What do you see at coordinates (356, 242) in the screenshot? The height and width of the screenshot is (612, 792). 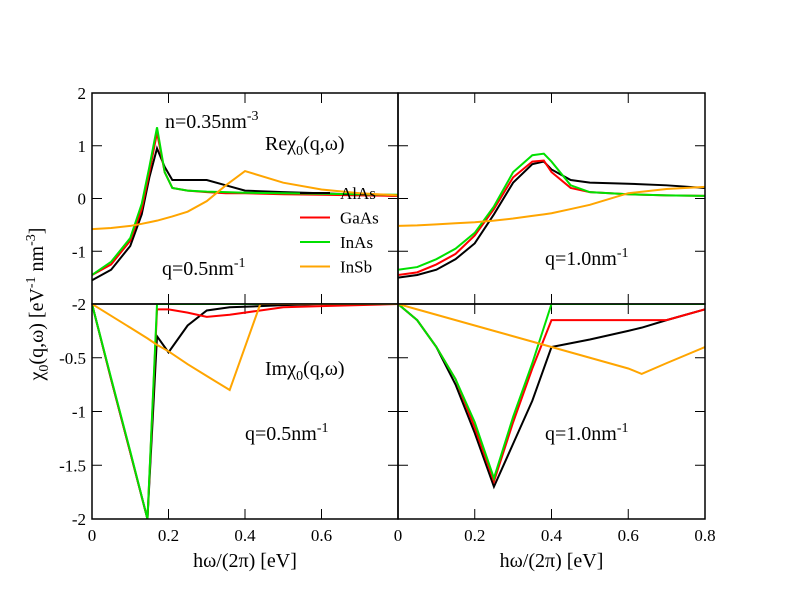 I see `legend-label: InAs` at bounding box center [356, 242].